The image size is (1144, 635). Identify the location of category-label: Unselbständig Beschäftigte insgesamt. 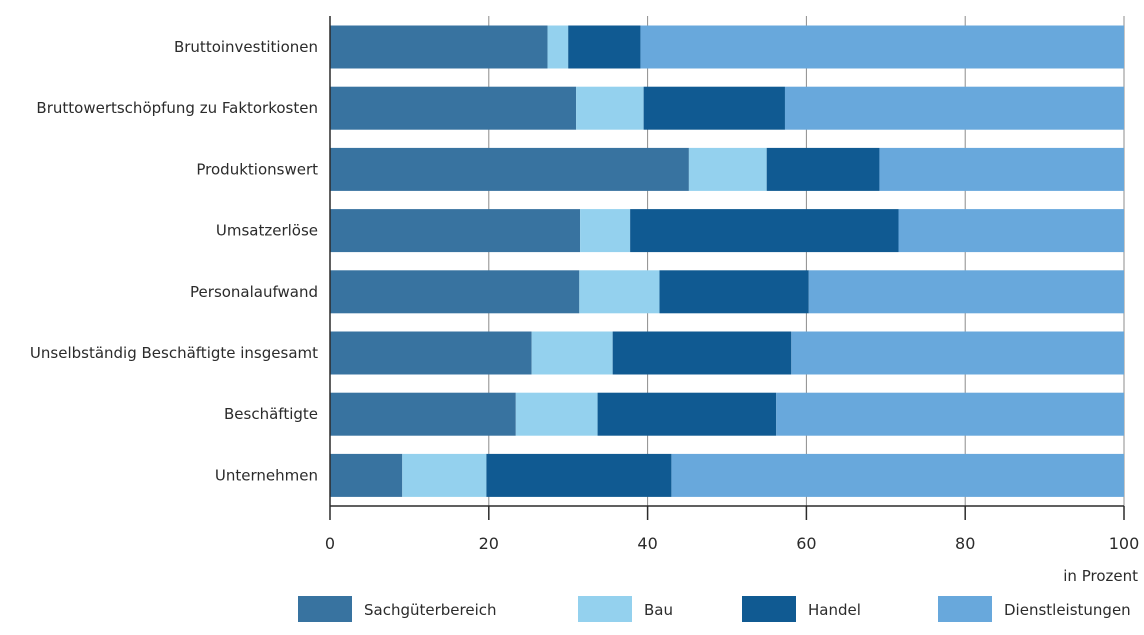
(174, 353).